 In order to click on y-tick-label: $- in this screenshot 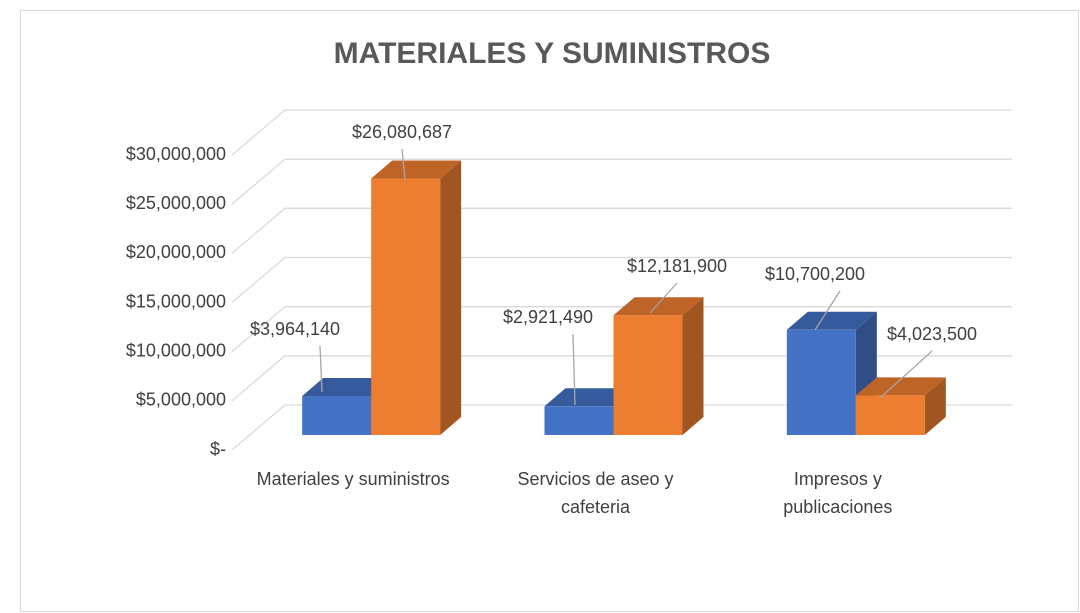, I will do `click(218, 449)`.